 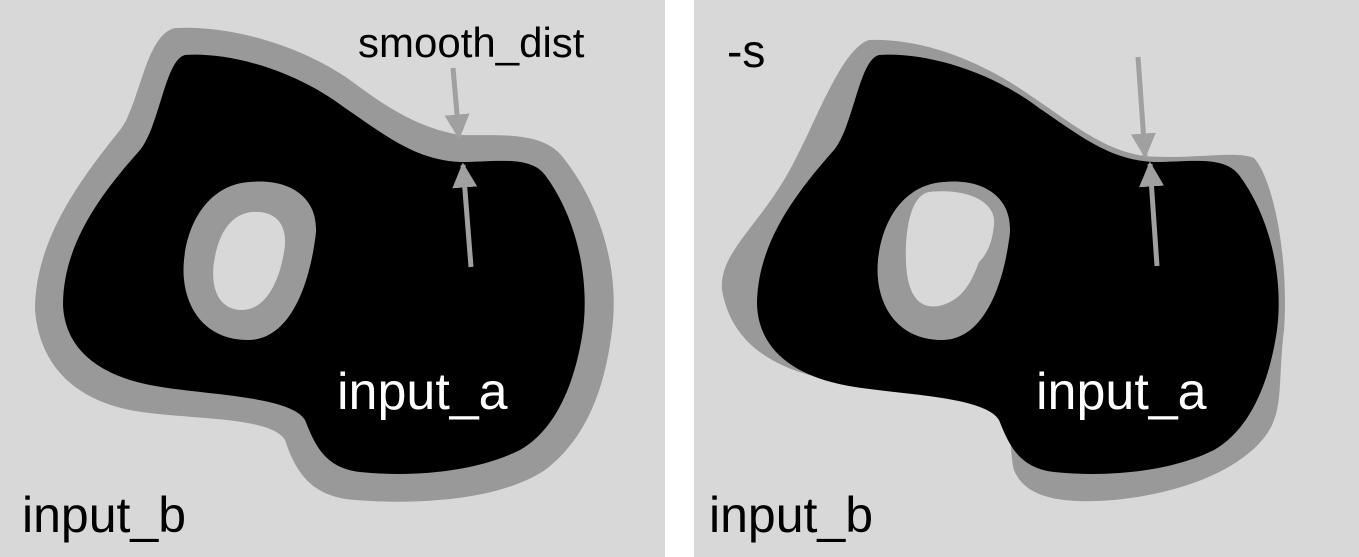 I want to click on left-hole, so click(x=249, y=260).